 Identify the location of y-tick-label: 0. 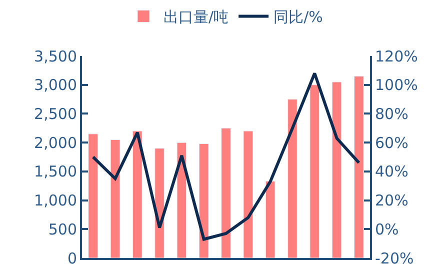
(72, 258).